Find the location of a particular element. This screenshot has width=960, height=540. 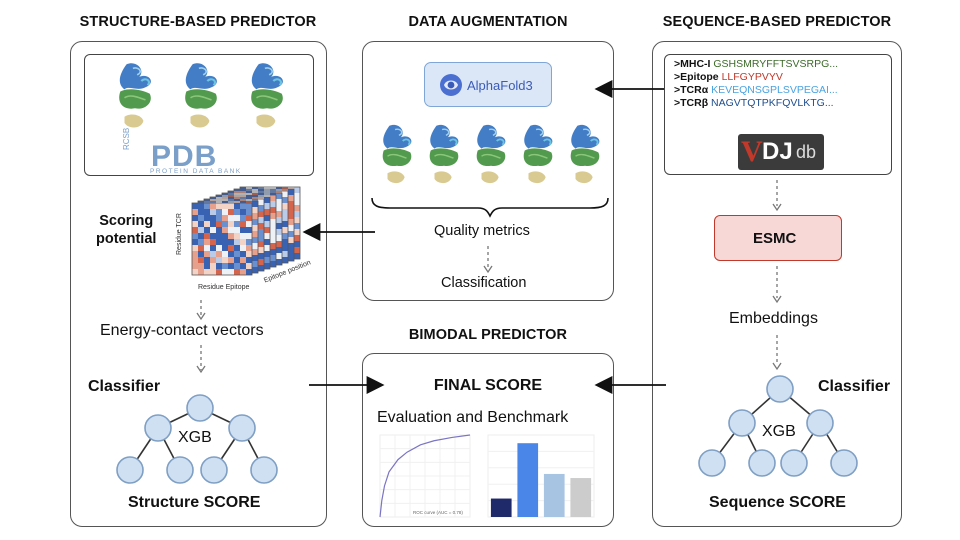

quality-metrics-label: Quality metrics is located at coordinates (482, 231).